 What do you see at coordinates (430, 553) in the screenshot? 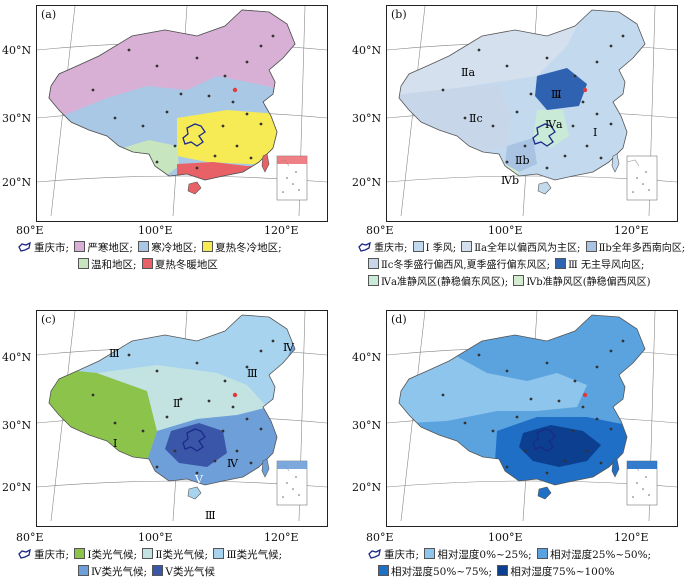
I see `rh-0-25-swatch` at bounding box center [430, 553].